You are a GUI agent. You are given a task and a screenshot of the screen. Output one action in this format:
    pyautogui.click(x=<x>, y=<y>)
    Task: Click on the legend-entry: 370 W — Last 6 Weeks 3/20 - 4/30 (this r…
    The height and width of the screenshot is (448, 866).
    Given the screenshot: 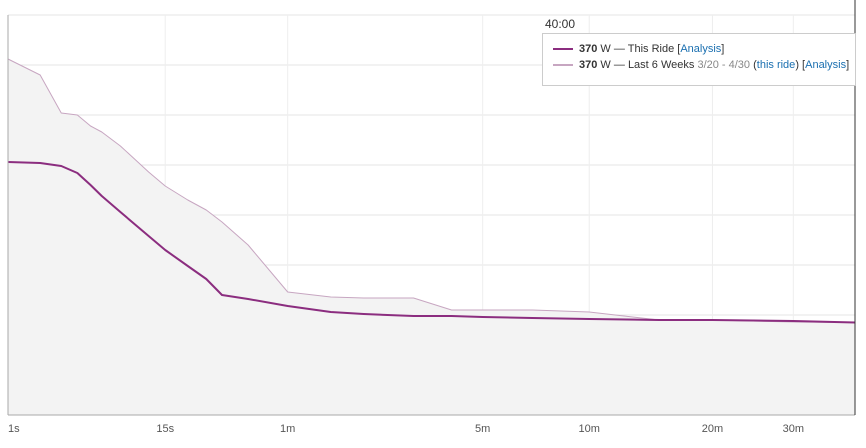 What is the action you would take?
    pyautogui.click(x=701, y=65)
    